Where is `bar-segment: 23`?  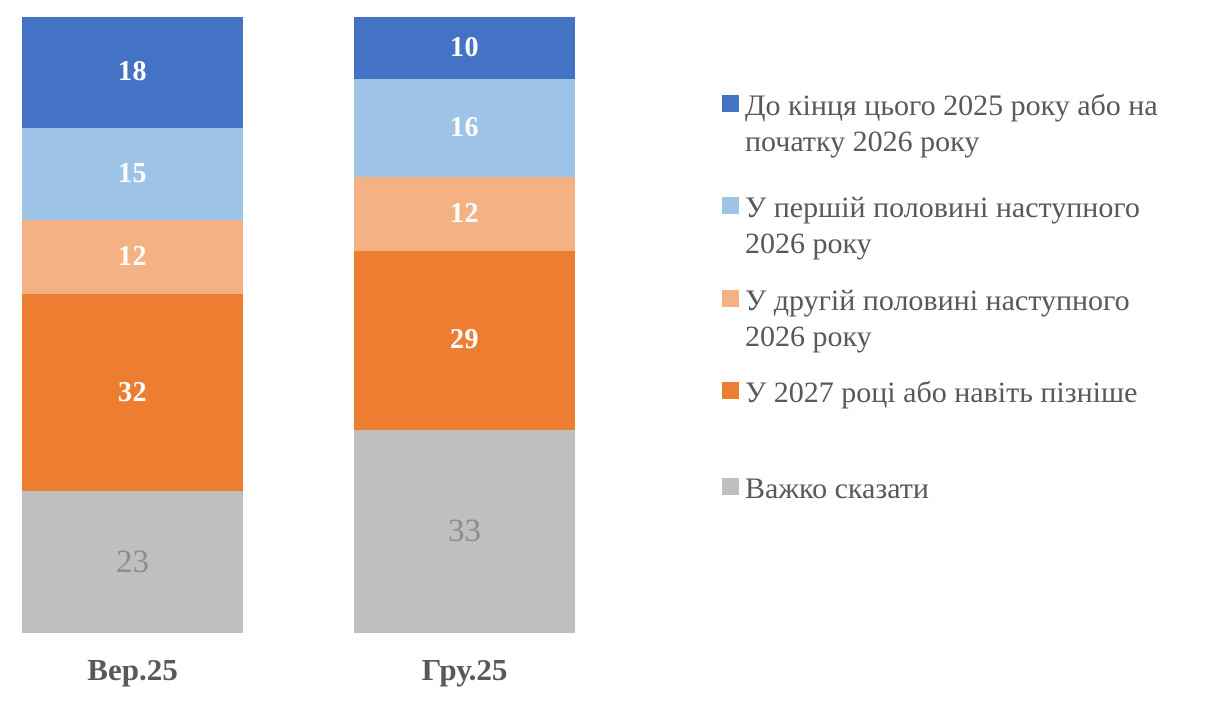
bar-segment: 23 is located at coordinates (132, 562).